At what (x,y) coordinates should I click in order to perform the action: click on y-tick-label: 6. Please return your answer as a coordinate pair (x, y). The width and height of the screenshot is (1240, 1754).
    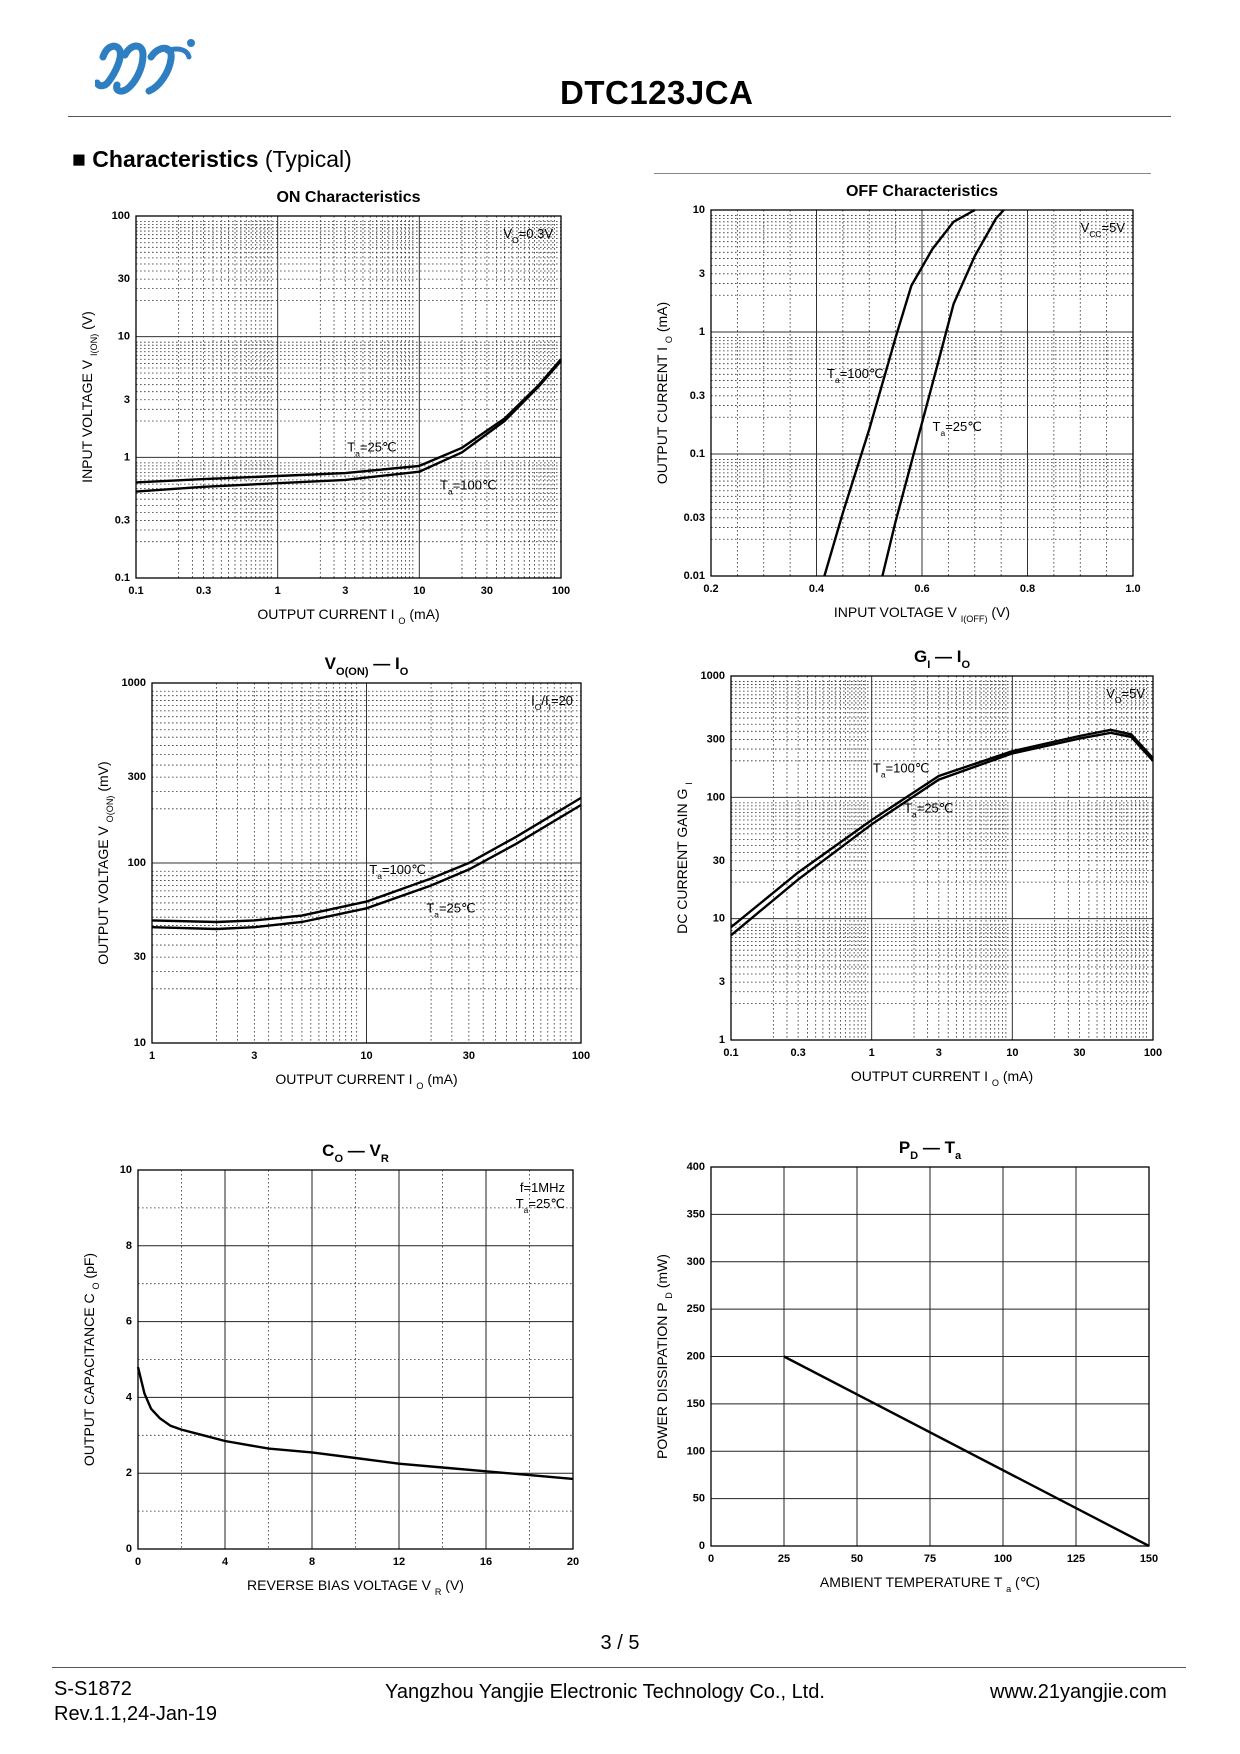
    Looking at the image, I should click on (129, 1322).